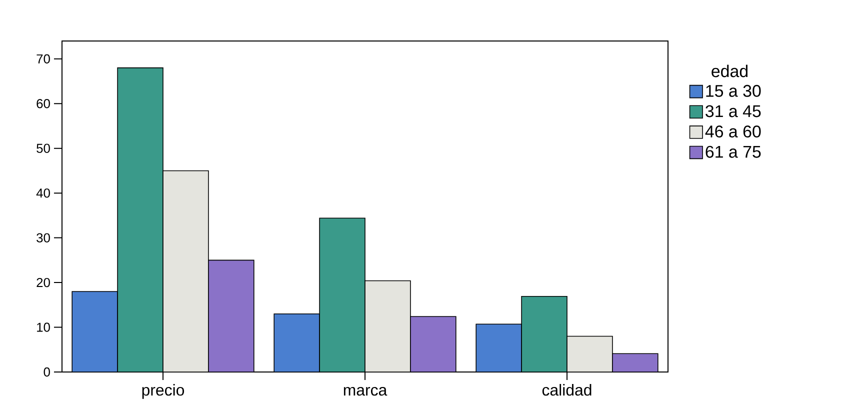 Image resolution: width=859 pixels, height=413 pixels. I want to click on y-tick-label: 30, so click(43, 237).